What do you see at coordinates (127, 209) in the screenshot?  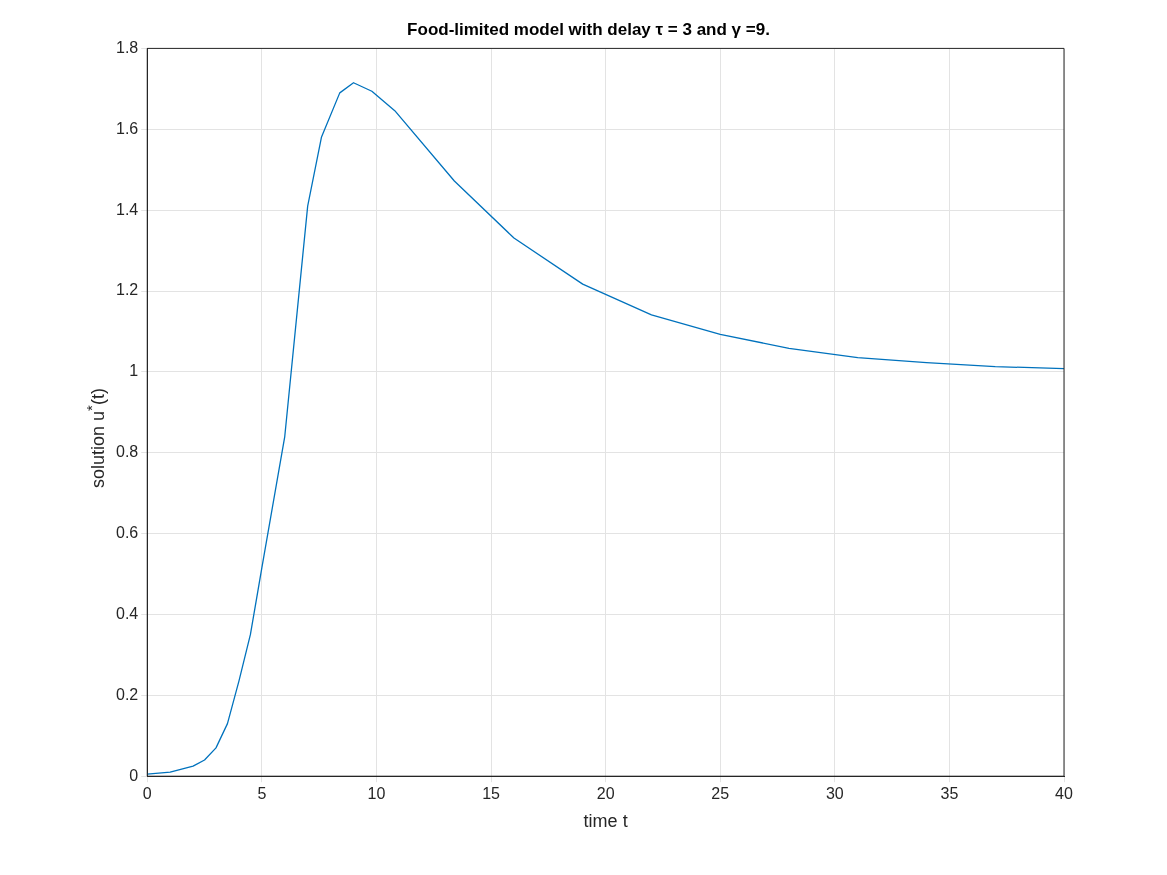 I see `y-tick-label: 1.4` at bounding box center [127, 209].